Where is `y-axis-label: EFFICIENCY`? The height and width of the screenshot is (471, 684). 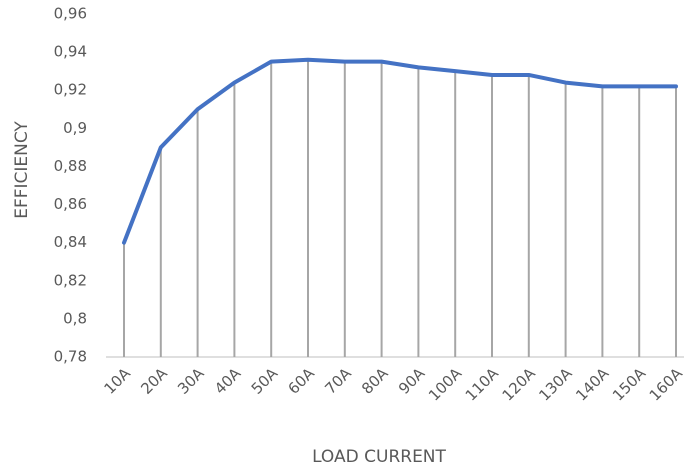 y-axis-label: EFFICIENCY is located at coordinates (22, 170).